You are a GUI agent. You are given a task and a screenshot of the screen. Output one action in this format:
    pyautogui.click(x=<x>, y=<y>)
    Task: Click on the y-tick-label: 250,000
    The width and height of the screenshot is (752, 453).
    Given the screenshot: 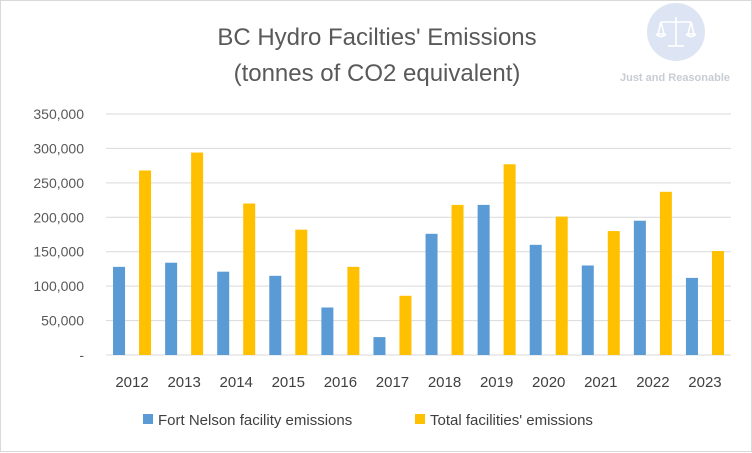 What is the action you would take?
    pyautogui.click(x=58, y=183)
    